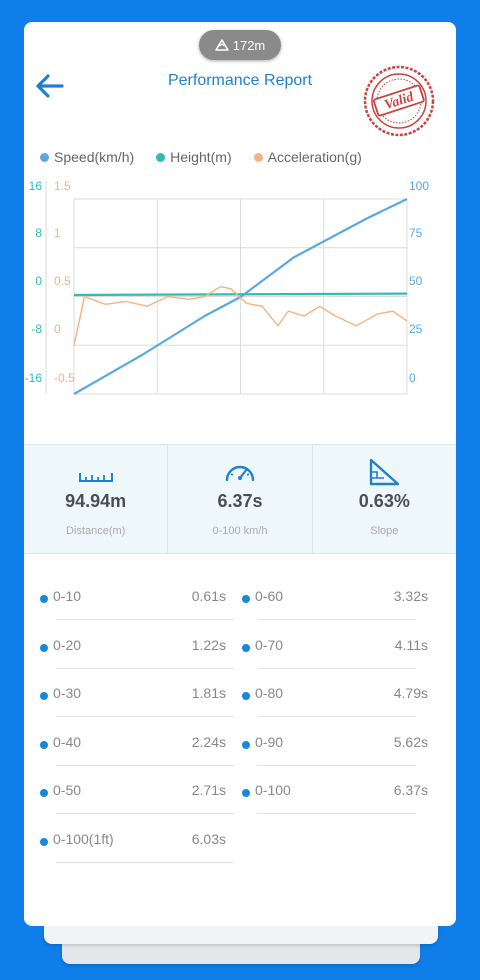 This screenshot has height=980, width=480. Describe the element at coordinates (416, 329) in the screenshot. I see `speed-axis-tick: 25` at that location.